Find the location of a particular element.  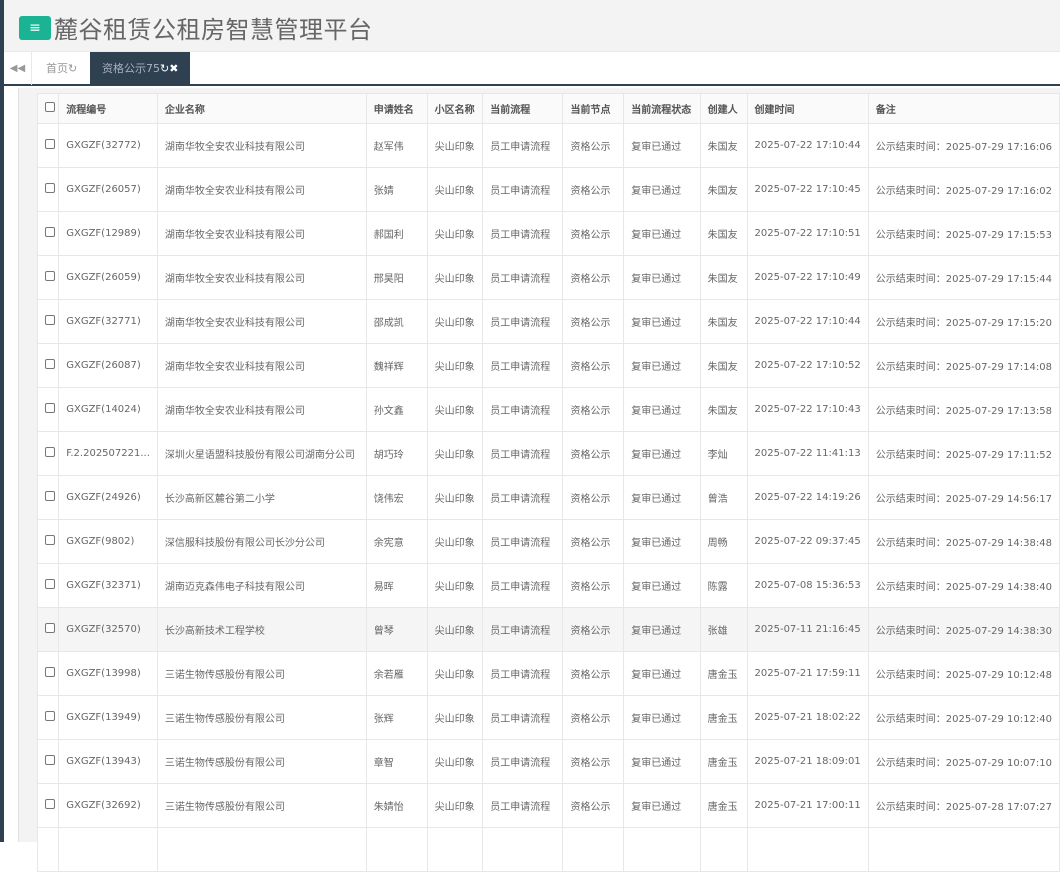

menu-toggle-button: ≡ is located at coordinates (35, 28).